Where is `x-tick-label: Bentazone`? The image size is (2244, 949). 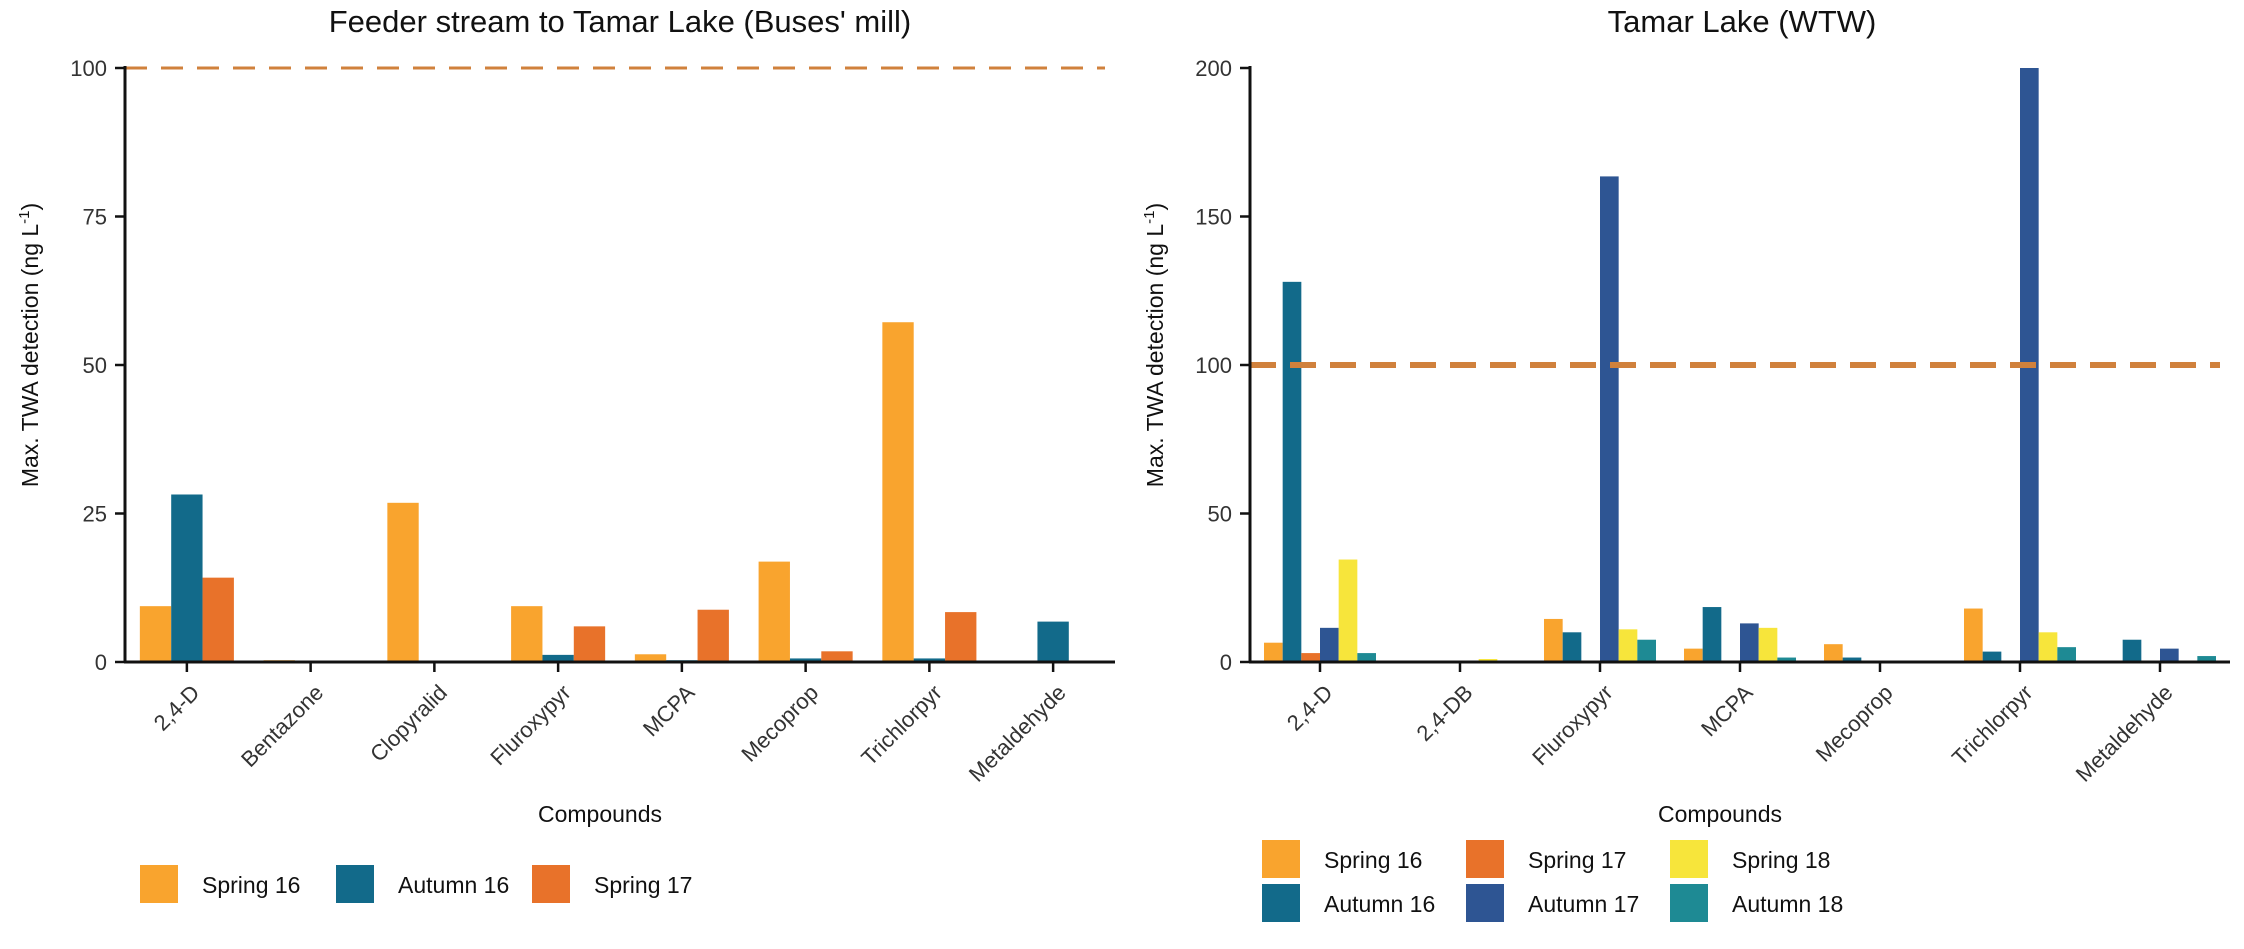 x-tick-label: Bentazone is located at coordinates (282, 726).